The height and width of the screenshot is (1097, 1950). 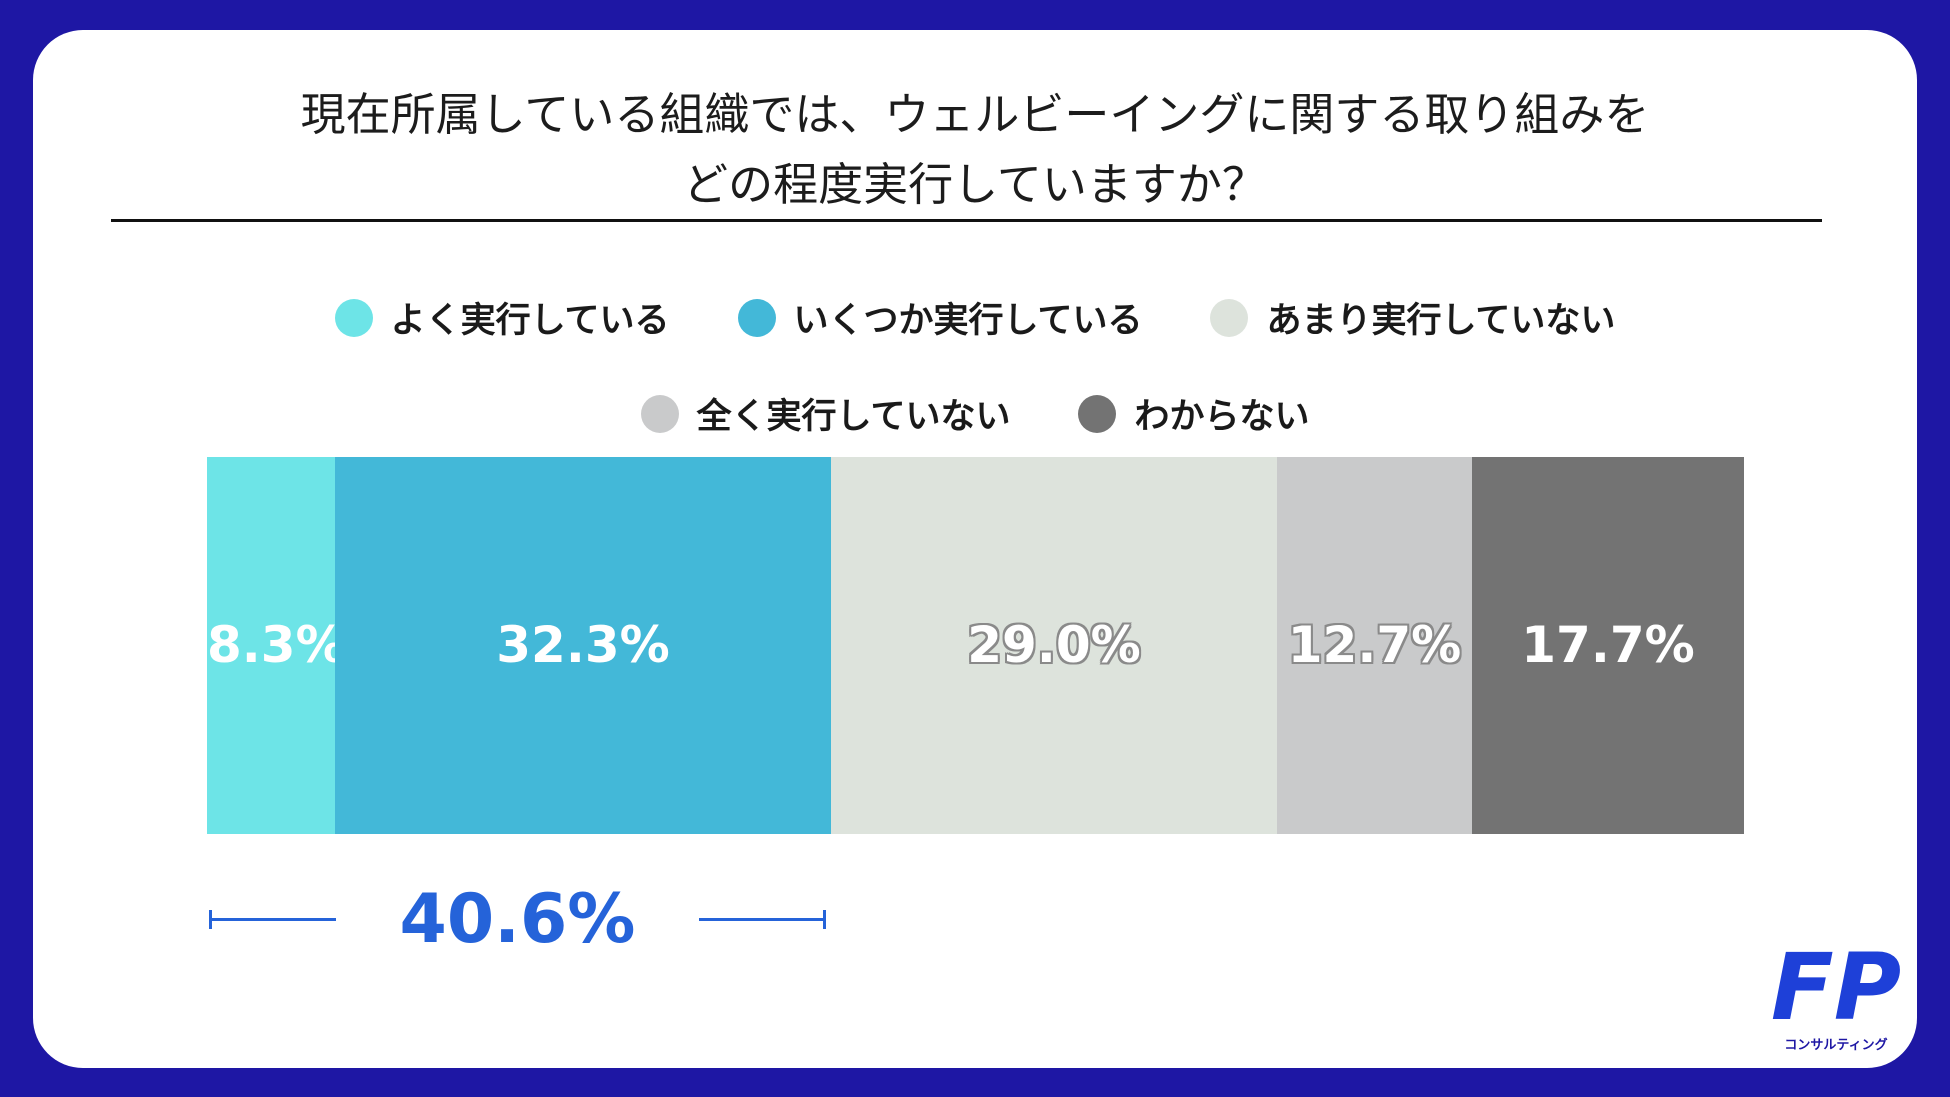 I want to click on bar-label-not-done: 12.7%, so click(x=1374, y=645).